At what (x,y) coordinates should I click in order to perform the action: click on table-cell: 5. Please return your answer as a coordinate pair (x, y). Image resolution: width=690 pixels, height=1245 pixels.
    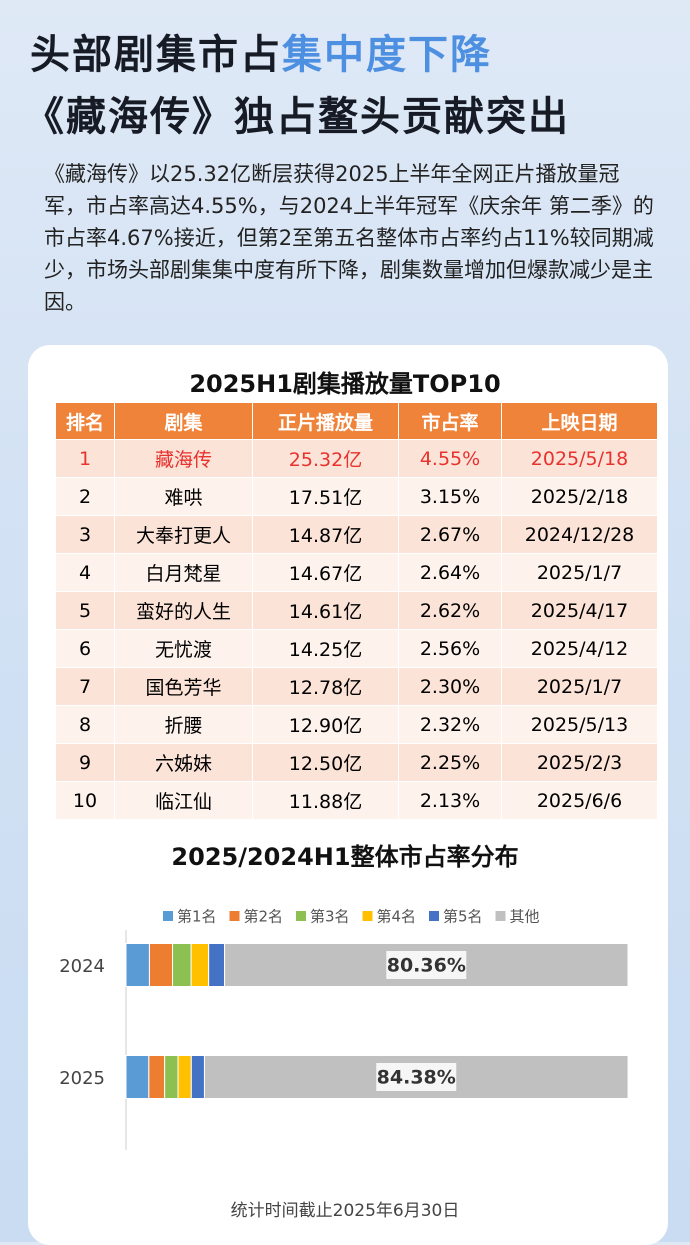
    Looking at the image, I should click on (85, 610).